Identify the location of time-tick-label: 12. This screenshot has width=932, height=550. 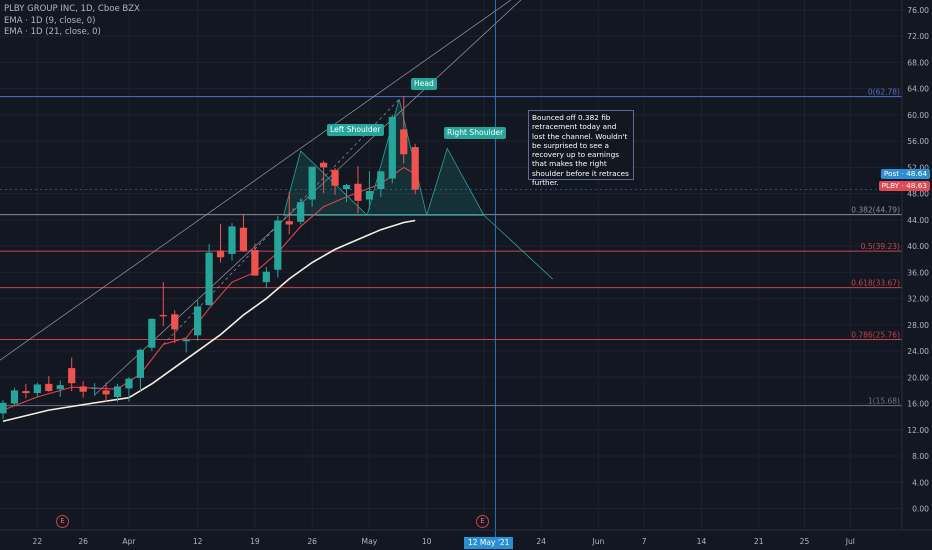
(198, 541).